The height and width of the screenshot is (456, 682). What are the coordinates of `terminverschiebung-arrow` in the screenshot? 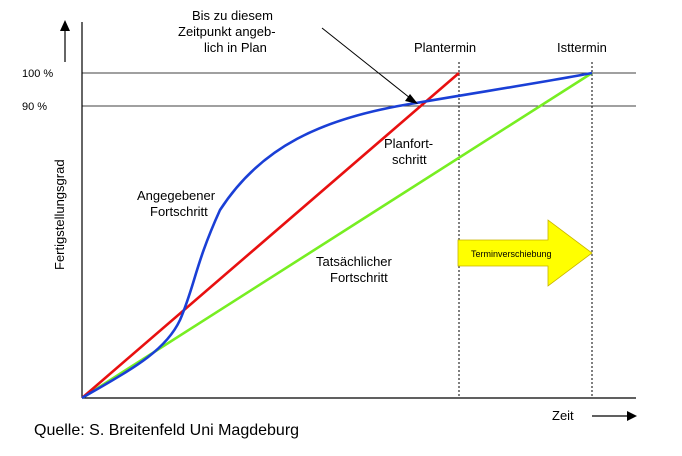 It's located at (525, 253).